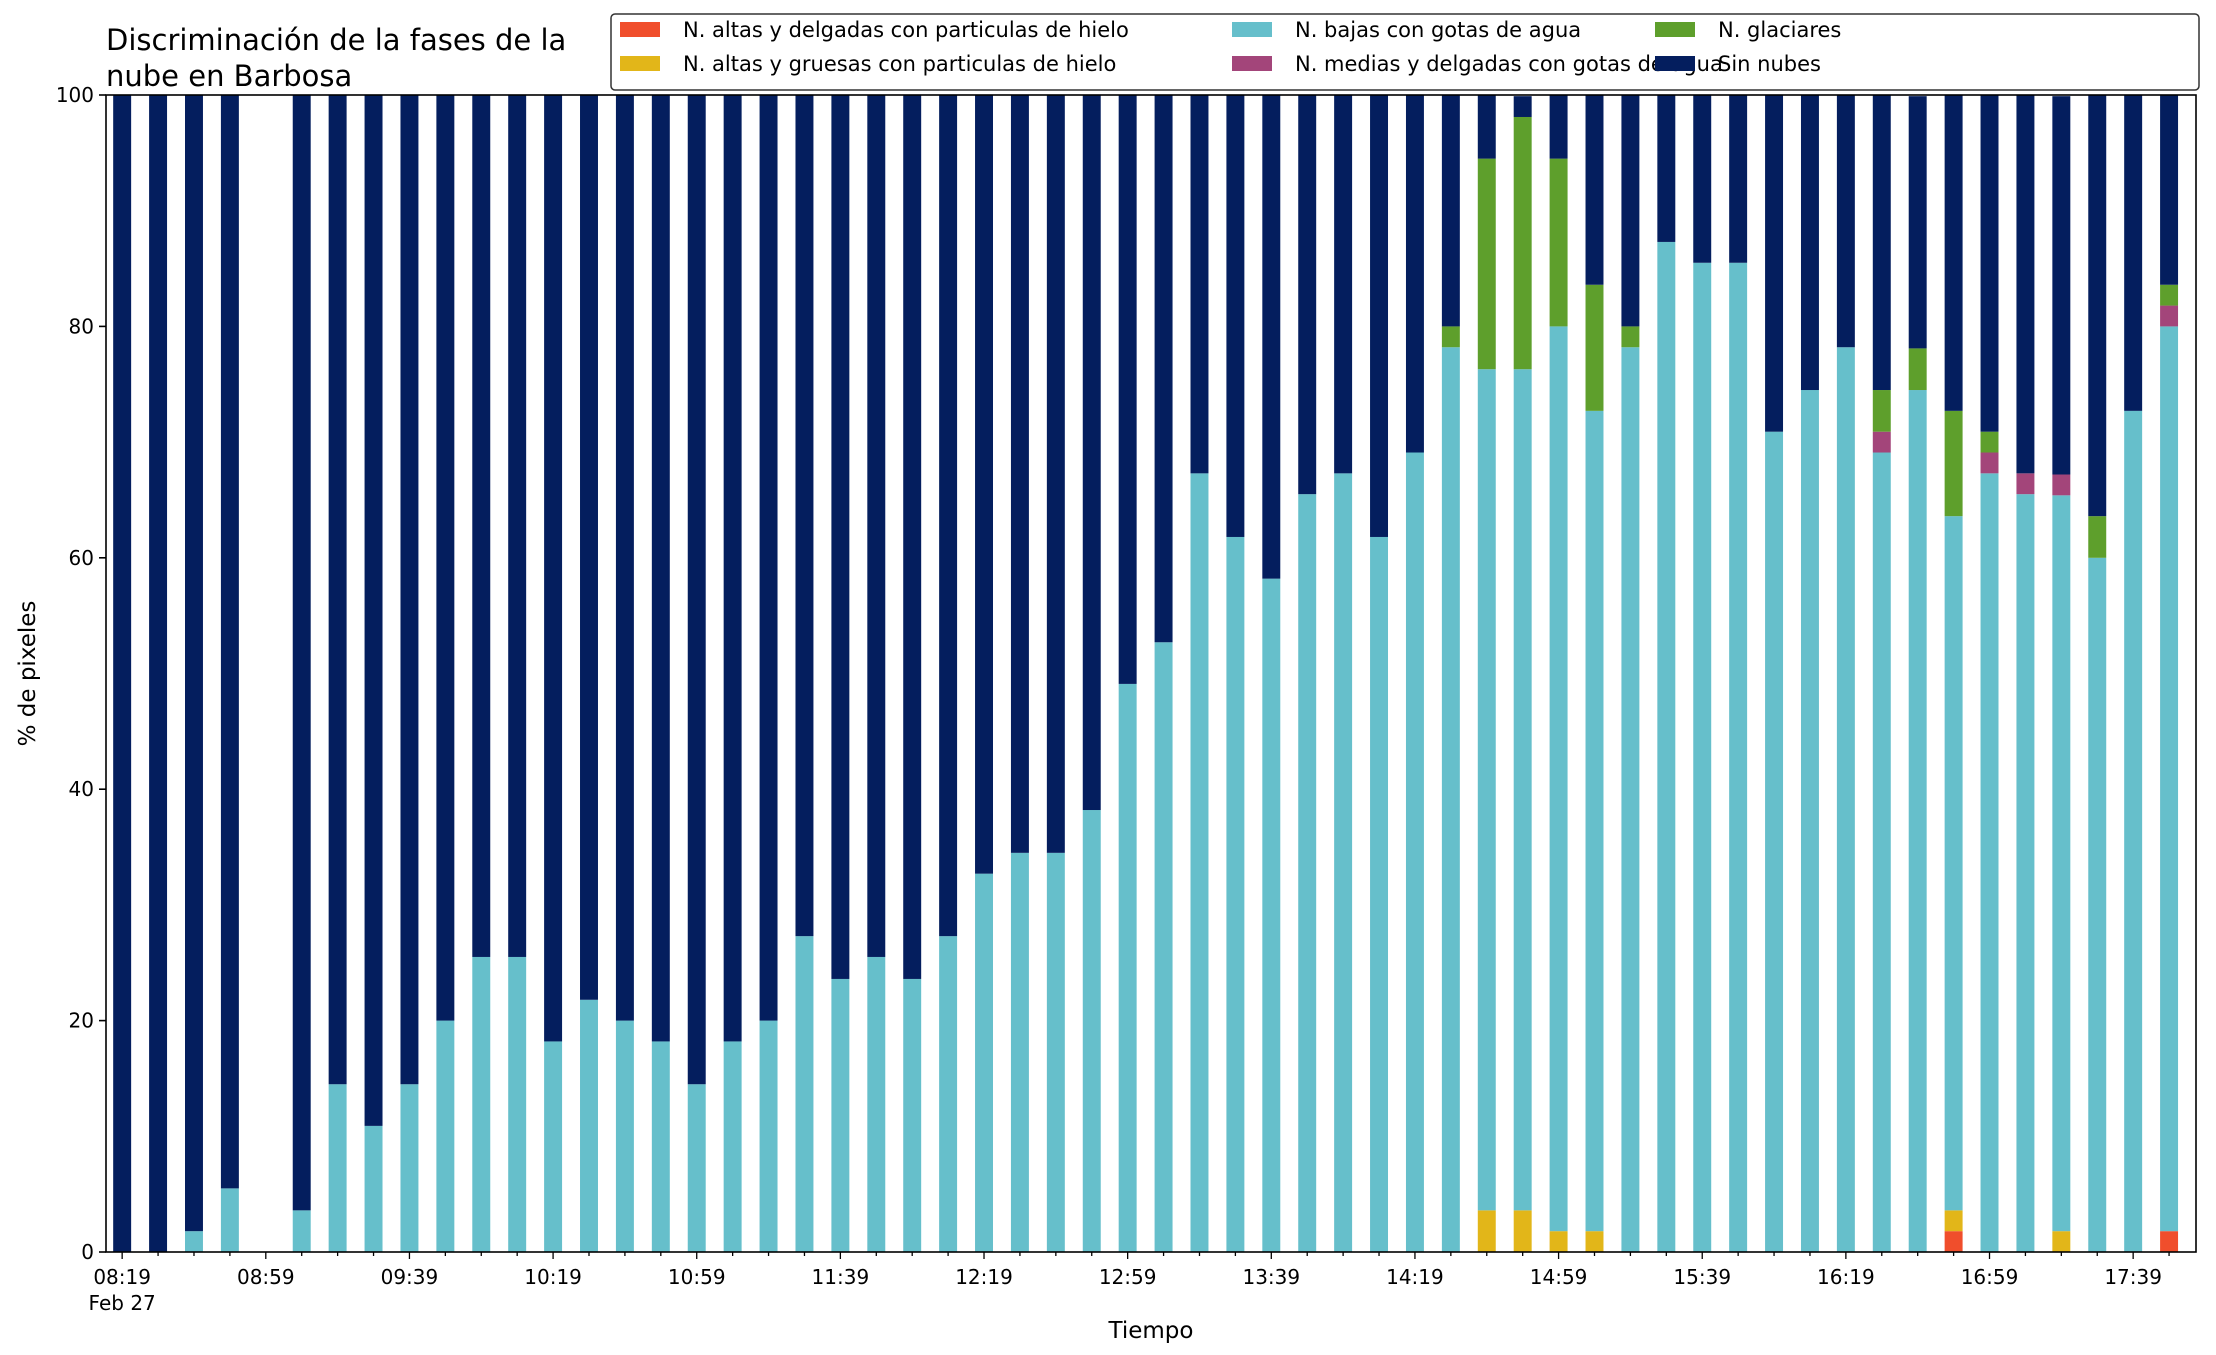 The image size is (2216, 1355). Describe the element at coordinates (2133, 1277) in the screenshot. I see `x-tick-label: 17:39` at that location.